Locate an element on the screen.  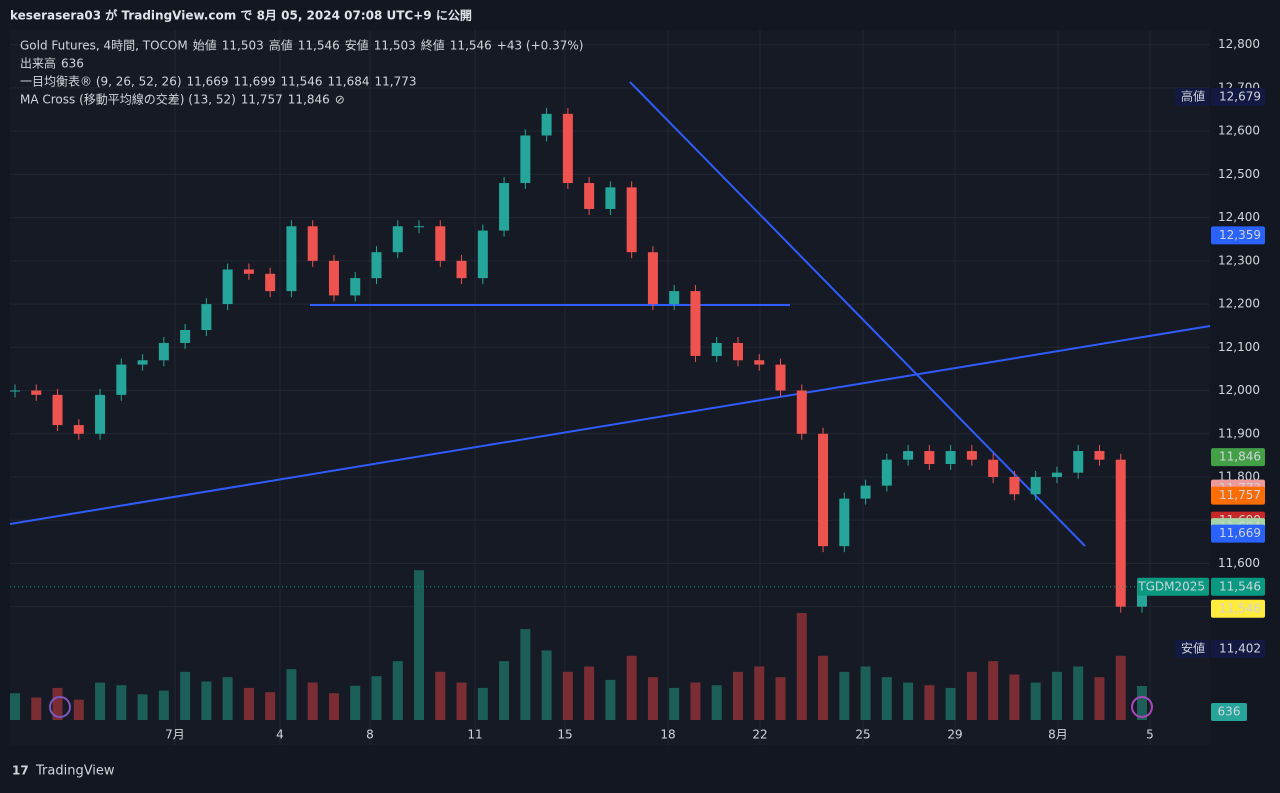
legend-text: 11,757 is located at coordinates (262, 100).